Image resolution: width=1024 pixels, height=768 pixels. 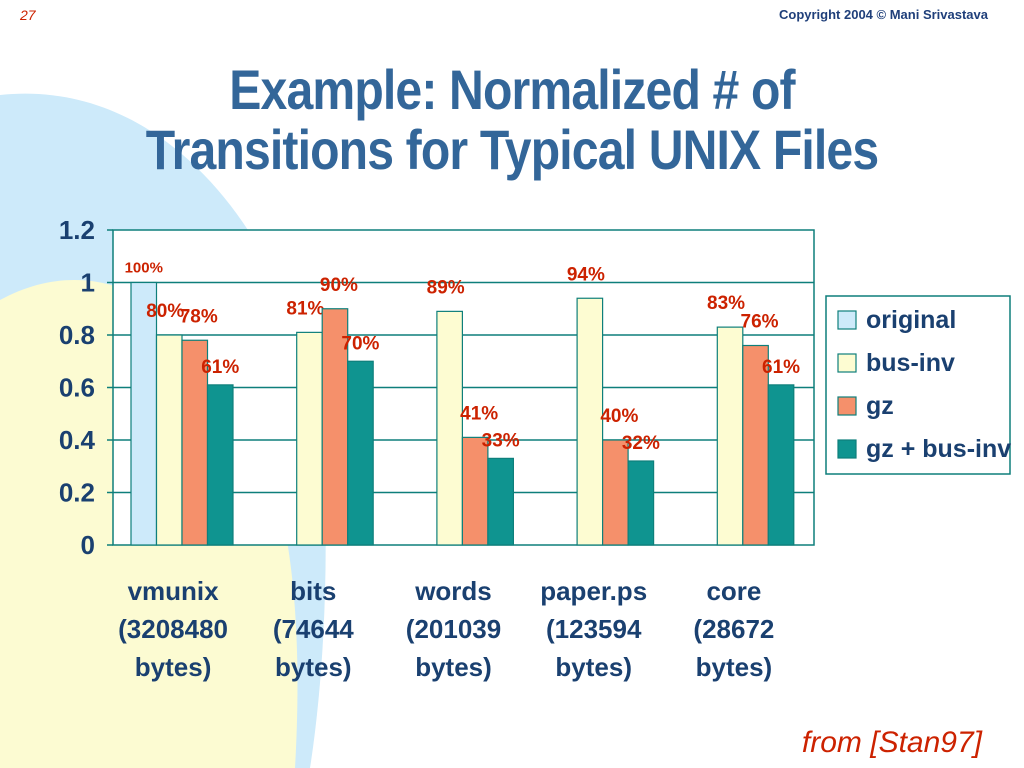 What do you see at coordinates (501, 440) in the screenshot?
I see `data-label: 33%` at bounding box center [501, 440].